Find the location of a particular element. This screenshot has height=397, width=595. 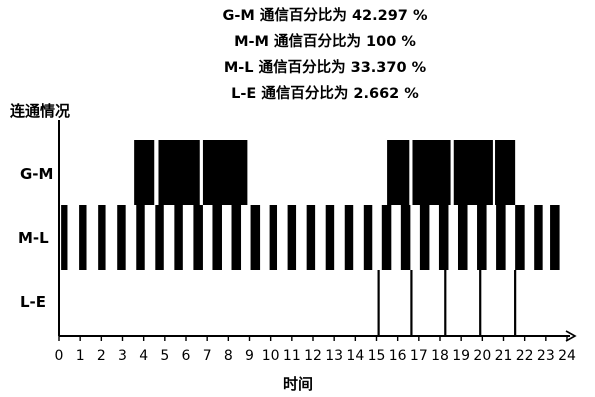

x-tick-label: 4 is located at coordinates (143, 356).